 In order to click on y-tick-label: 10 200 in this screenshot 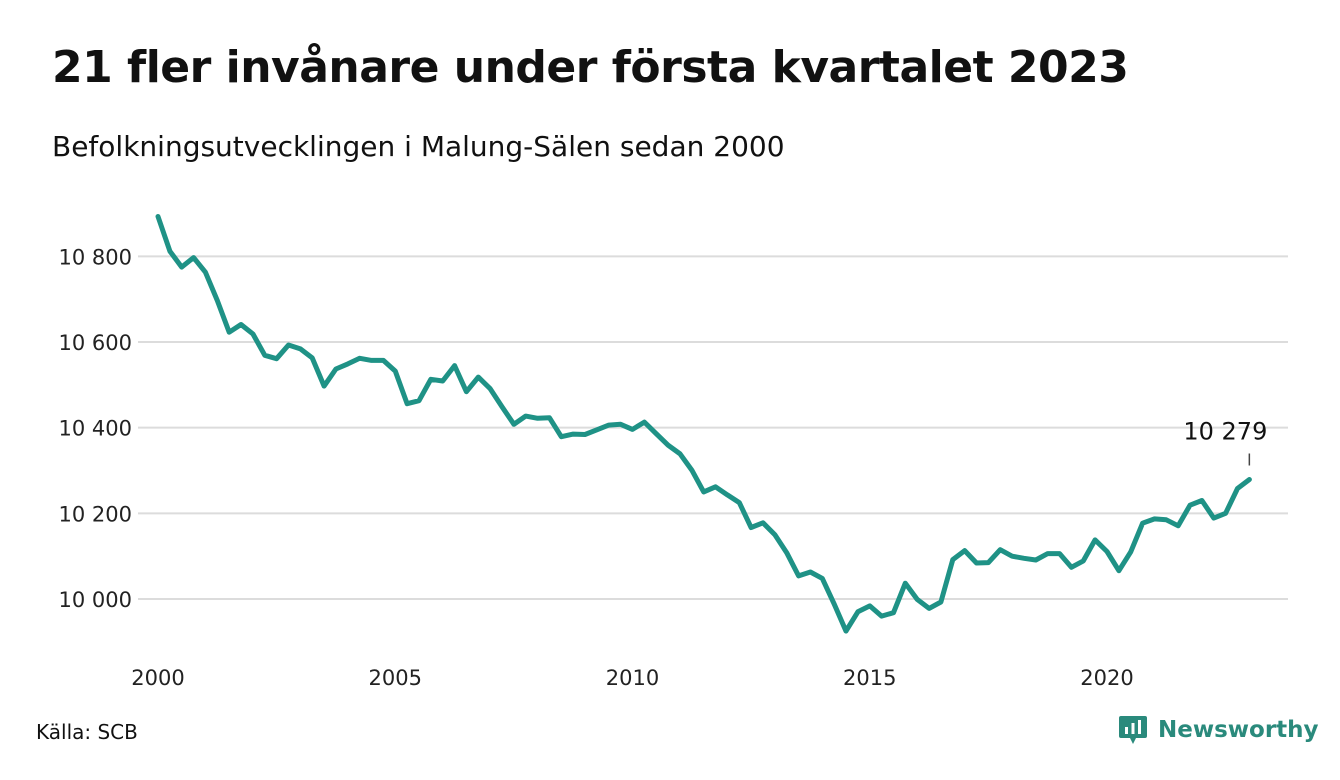, I will do `click(95, 514)`.